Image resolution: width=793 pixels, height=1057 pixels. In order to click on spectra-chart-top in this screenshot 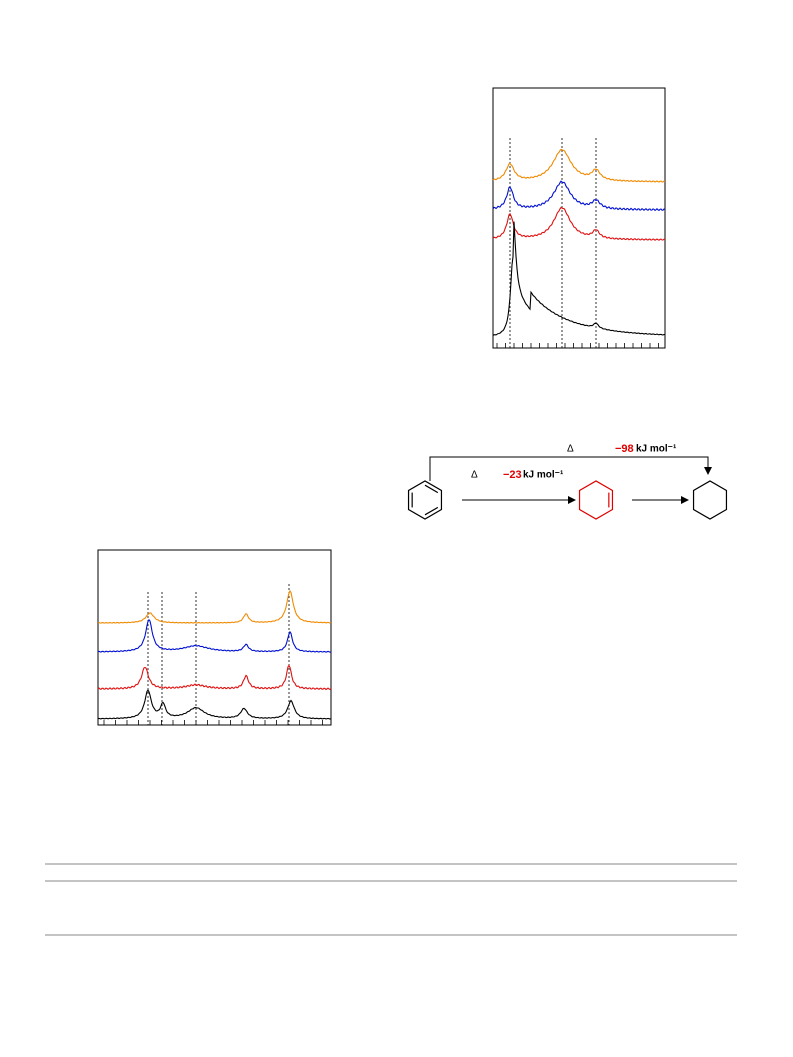, I will do `click(579, 218)`.